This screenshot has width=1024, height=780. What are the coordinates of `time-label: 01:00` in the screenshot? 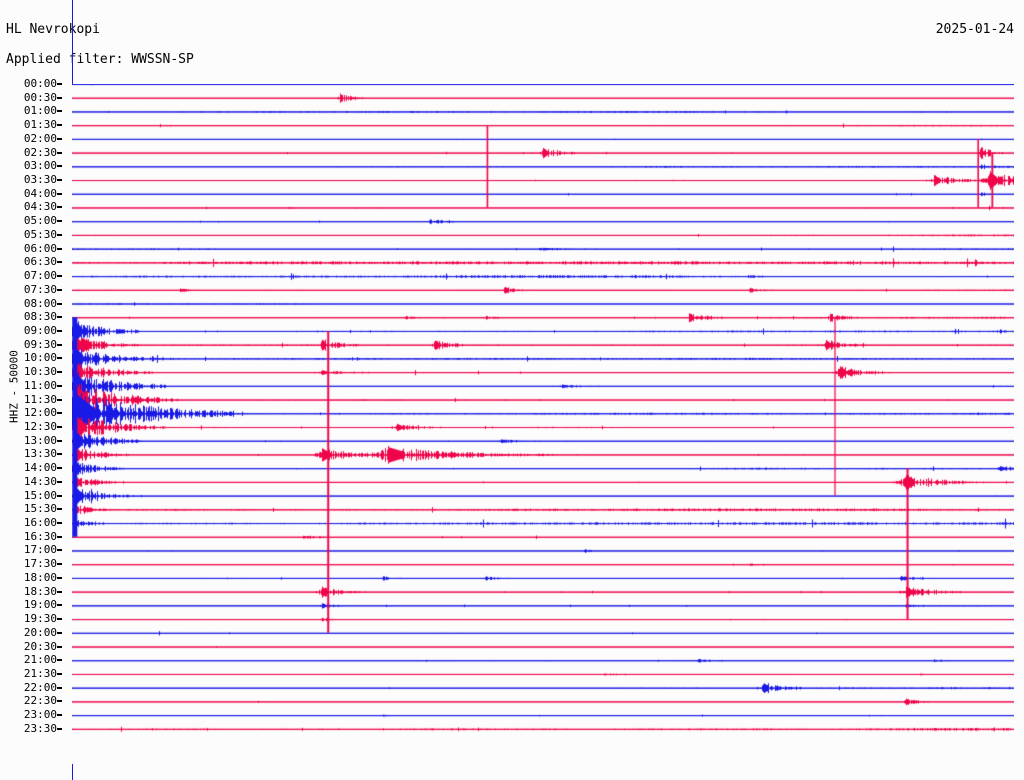 It's located at (40, 111).